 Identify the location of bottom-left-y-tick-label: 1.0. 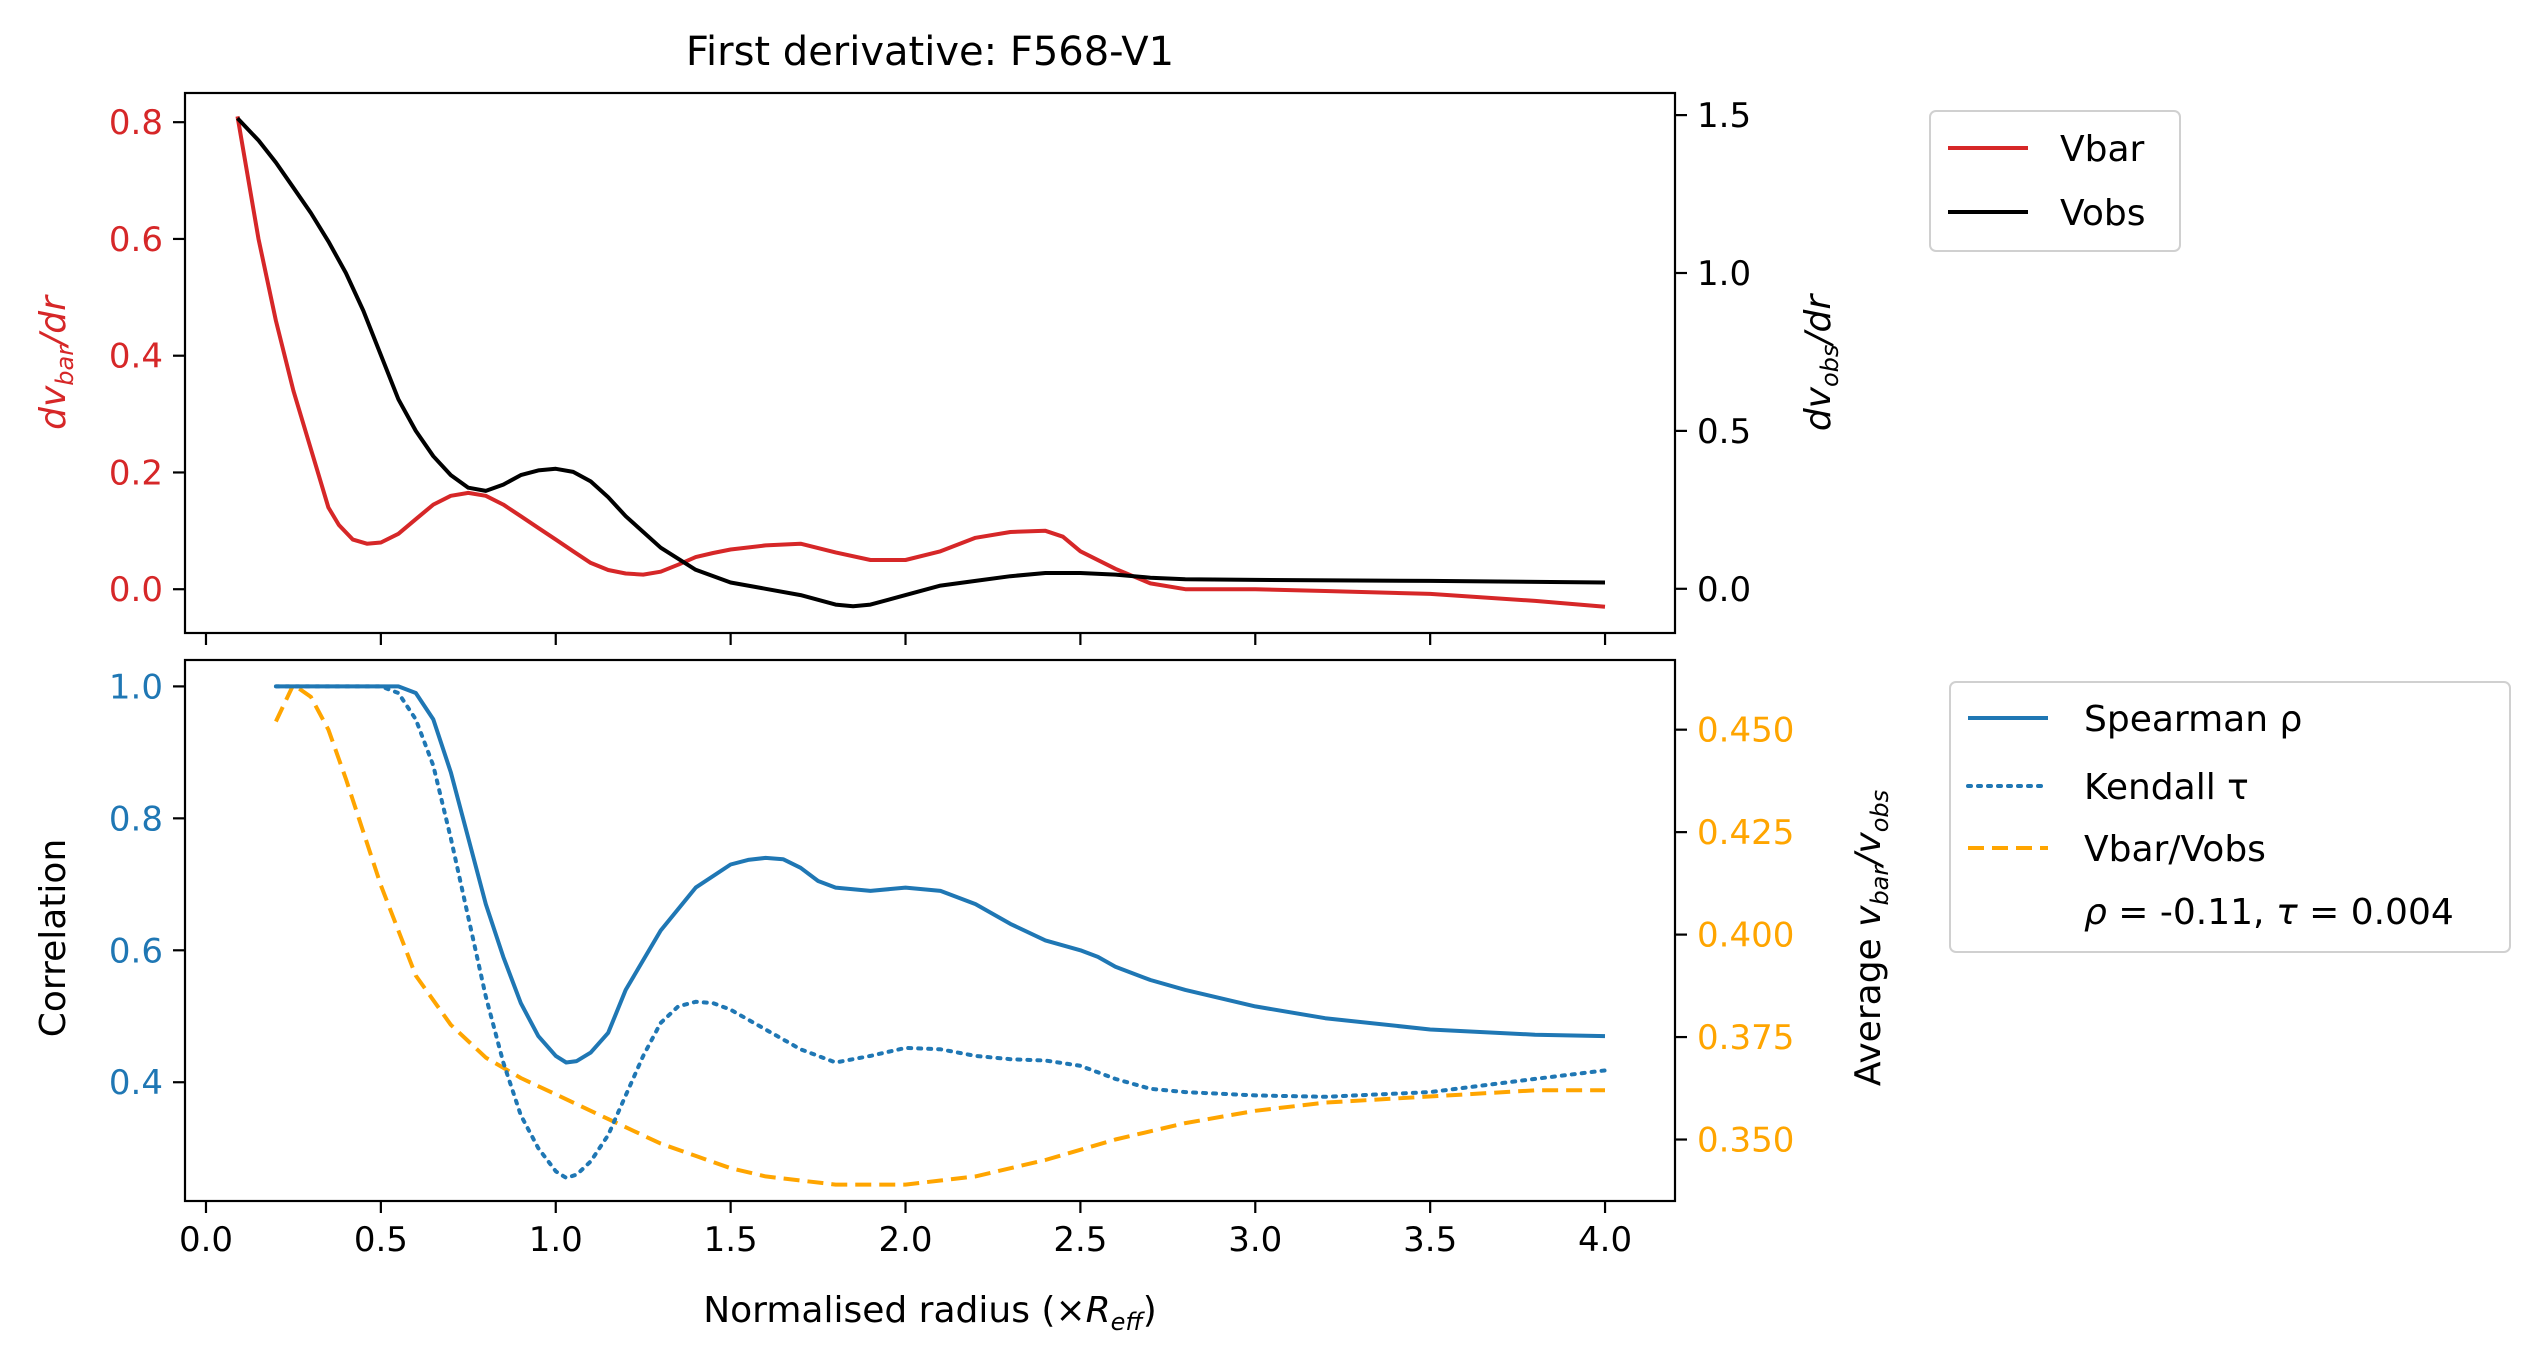
(136, 687).